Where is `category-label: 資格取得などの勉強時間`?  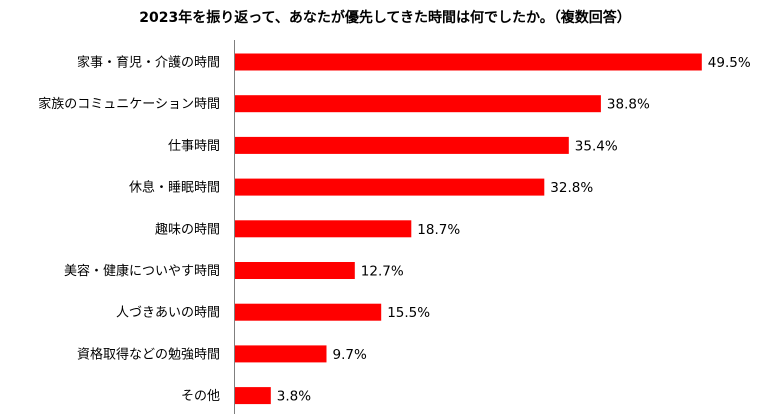
category-label: 資格取得などの勉強時間 is located at coordinates (148, 354).